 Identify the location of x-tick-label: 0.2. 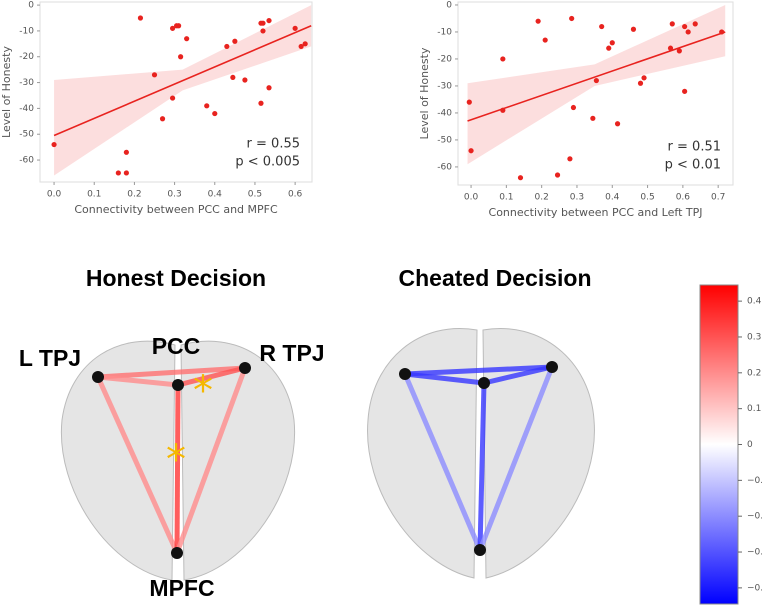
(134, 195).